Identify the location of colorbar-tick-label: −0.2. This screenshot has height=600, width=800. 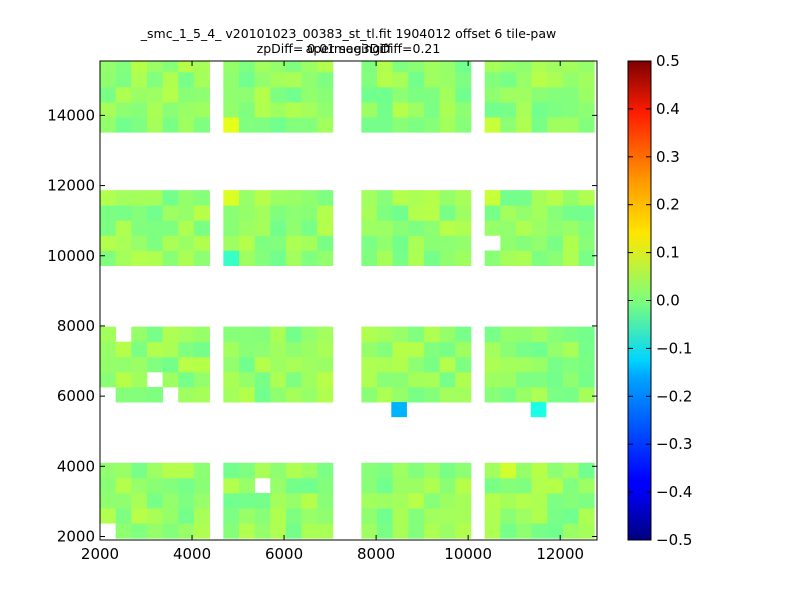
(674, 396).